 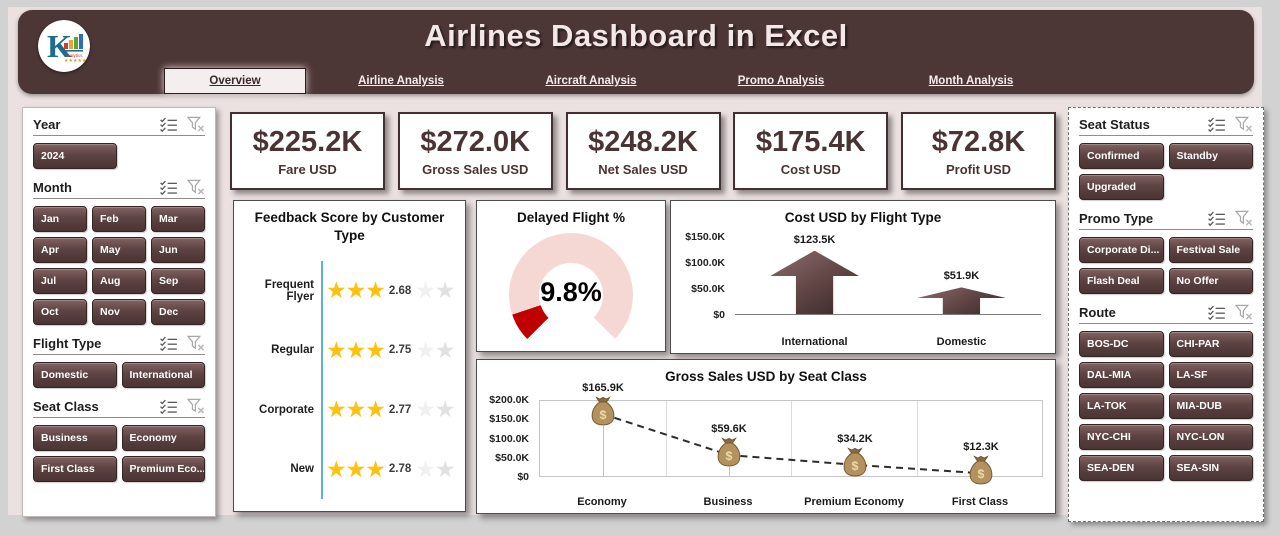 What do you see at coordinates (60, 250) in the screenshot?
I see `slicer-item-apr: Apr` at bounding box center [60, 250].